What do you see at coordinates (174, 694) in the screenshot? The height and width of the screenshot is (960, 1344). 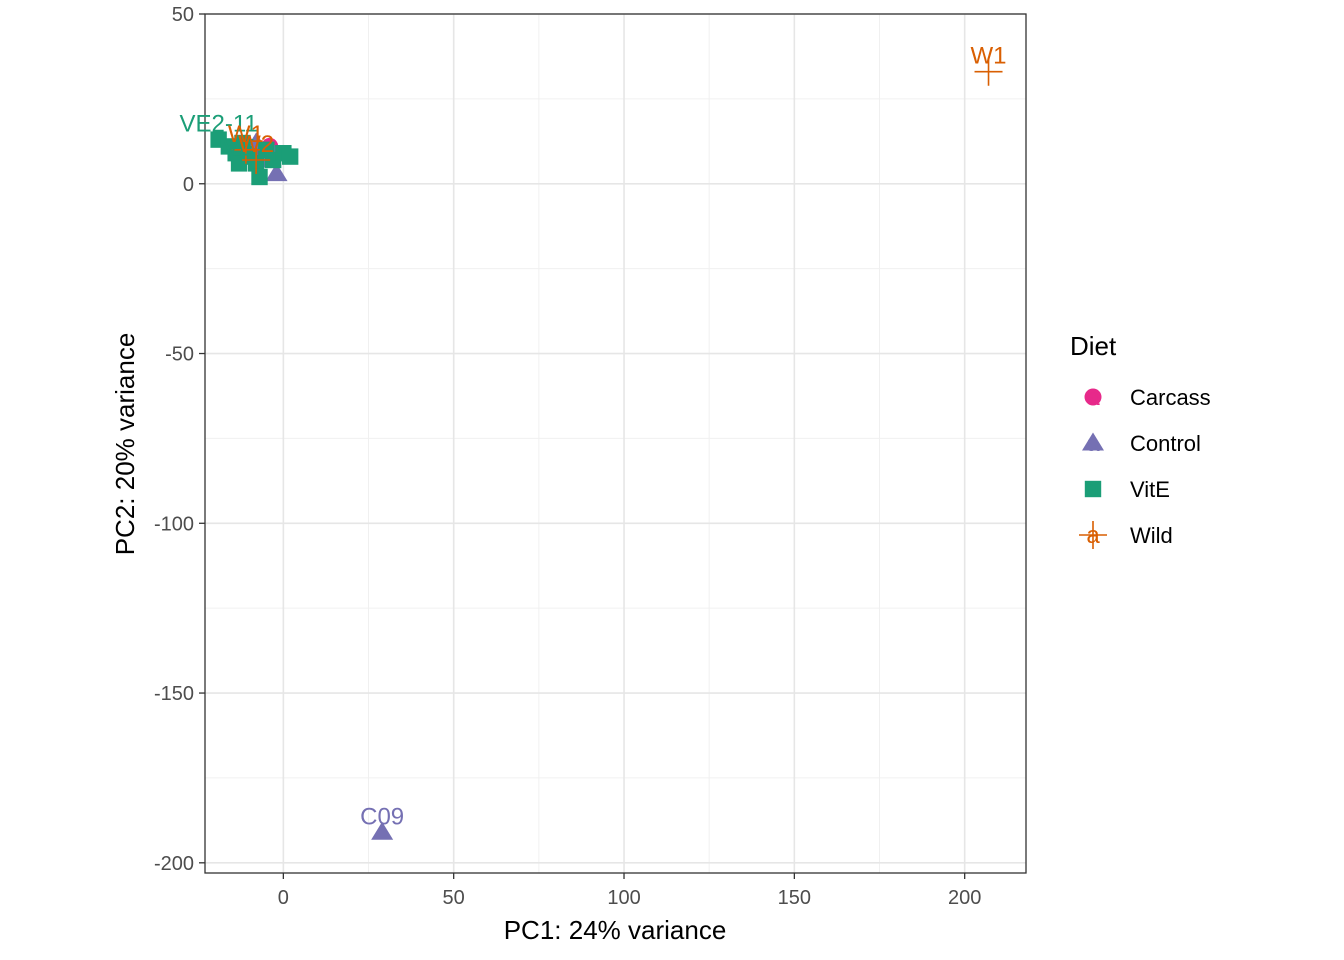 I see `y-tick-label: -150` at bounding box center [174, 694].